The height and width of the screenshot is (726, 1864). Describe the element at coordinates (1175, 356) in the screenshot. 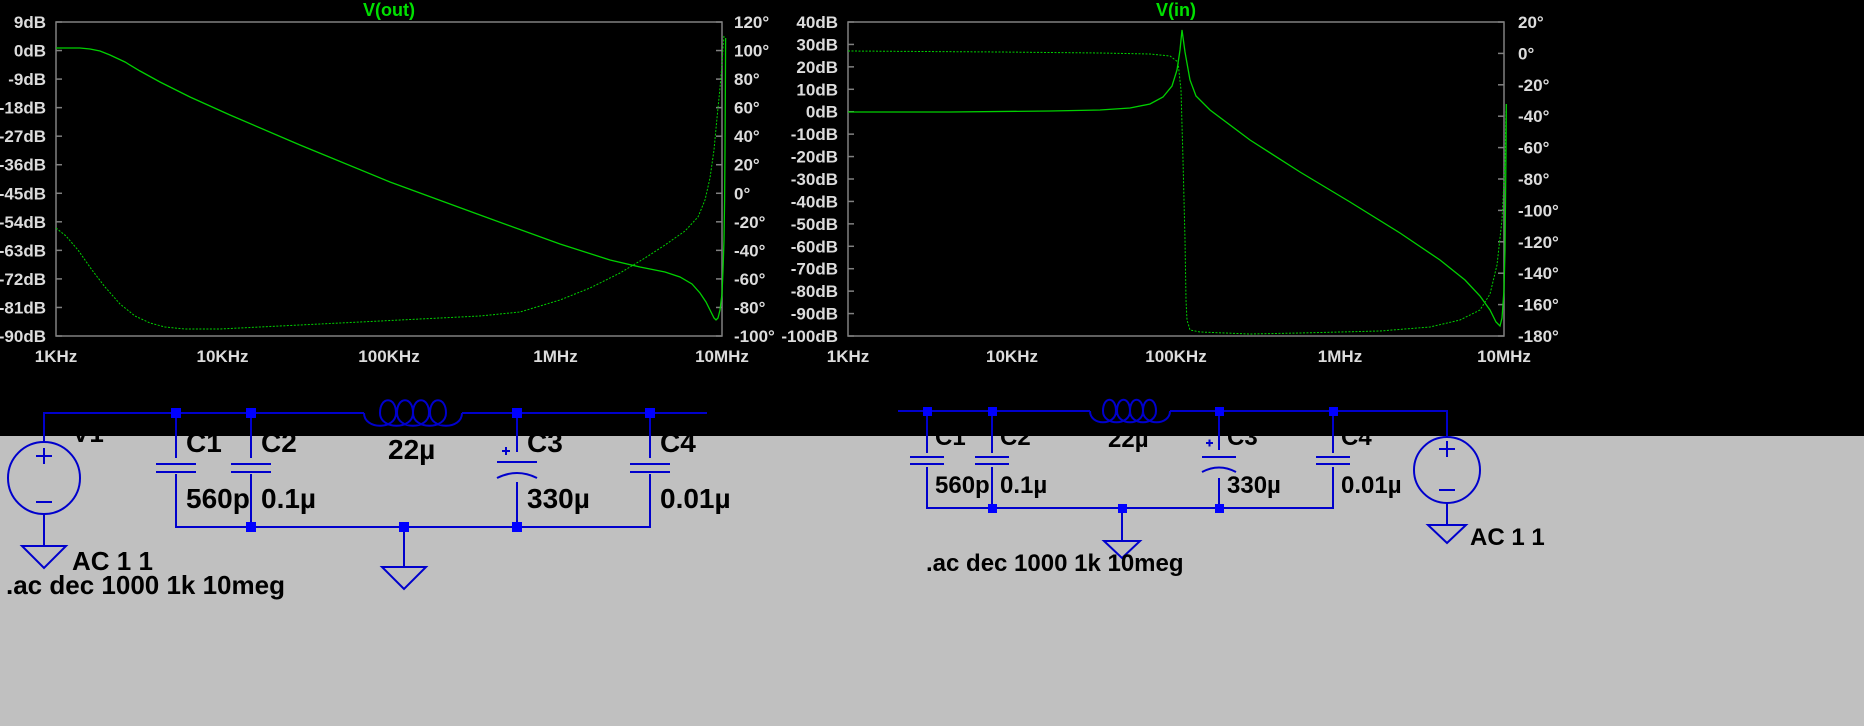

I see `axis-tick-label: 100KHz` at that location.